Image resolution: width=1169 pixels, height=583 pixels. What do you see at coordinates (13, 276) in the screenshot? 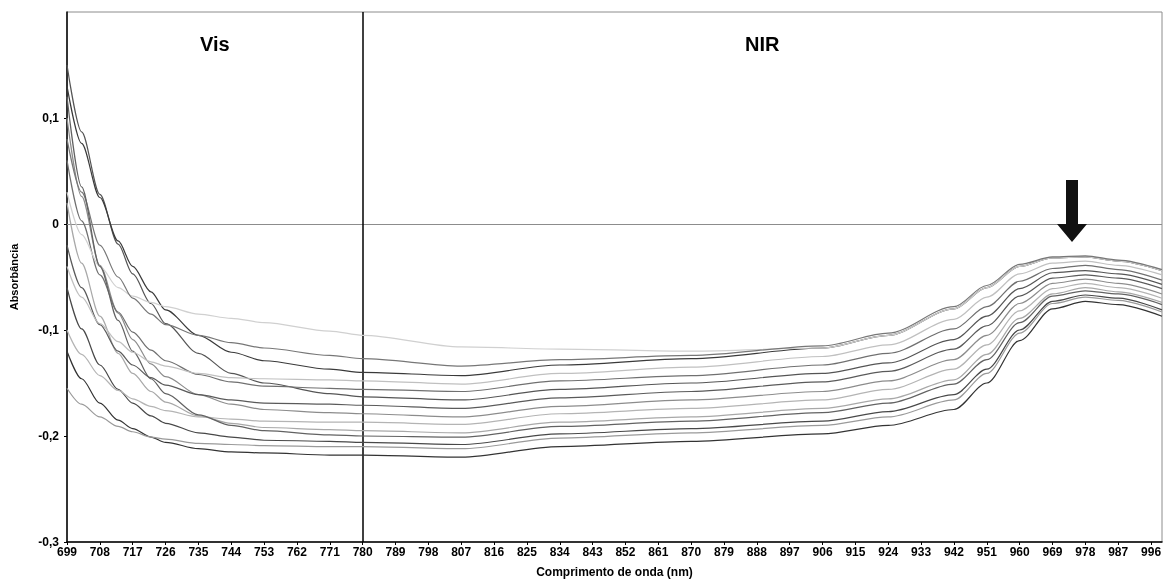
I see `y-axis-title: Absorbância` at bounding box center [13, 276].